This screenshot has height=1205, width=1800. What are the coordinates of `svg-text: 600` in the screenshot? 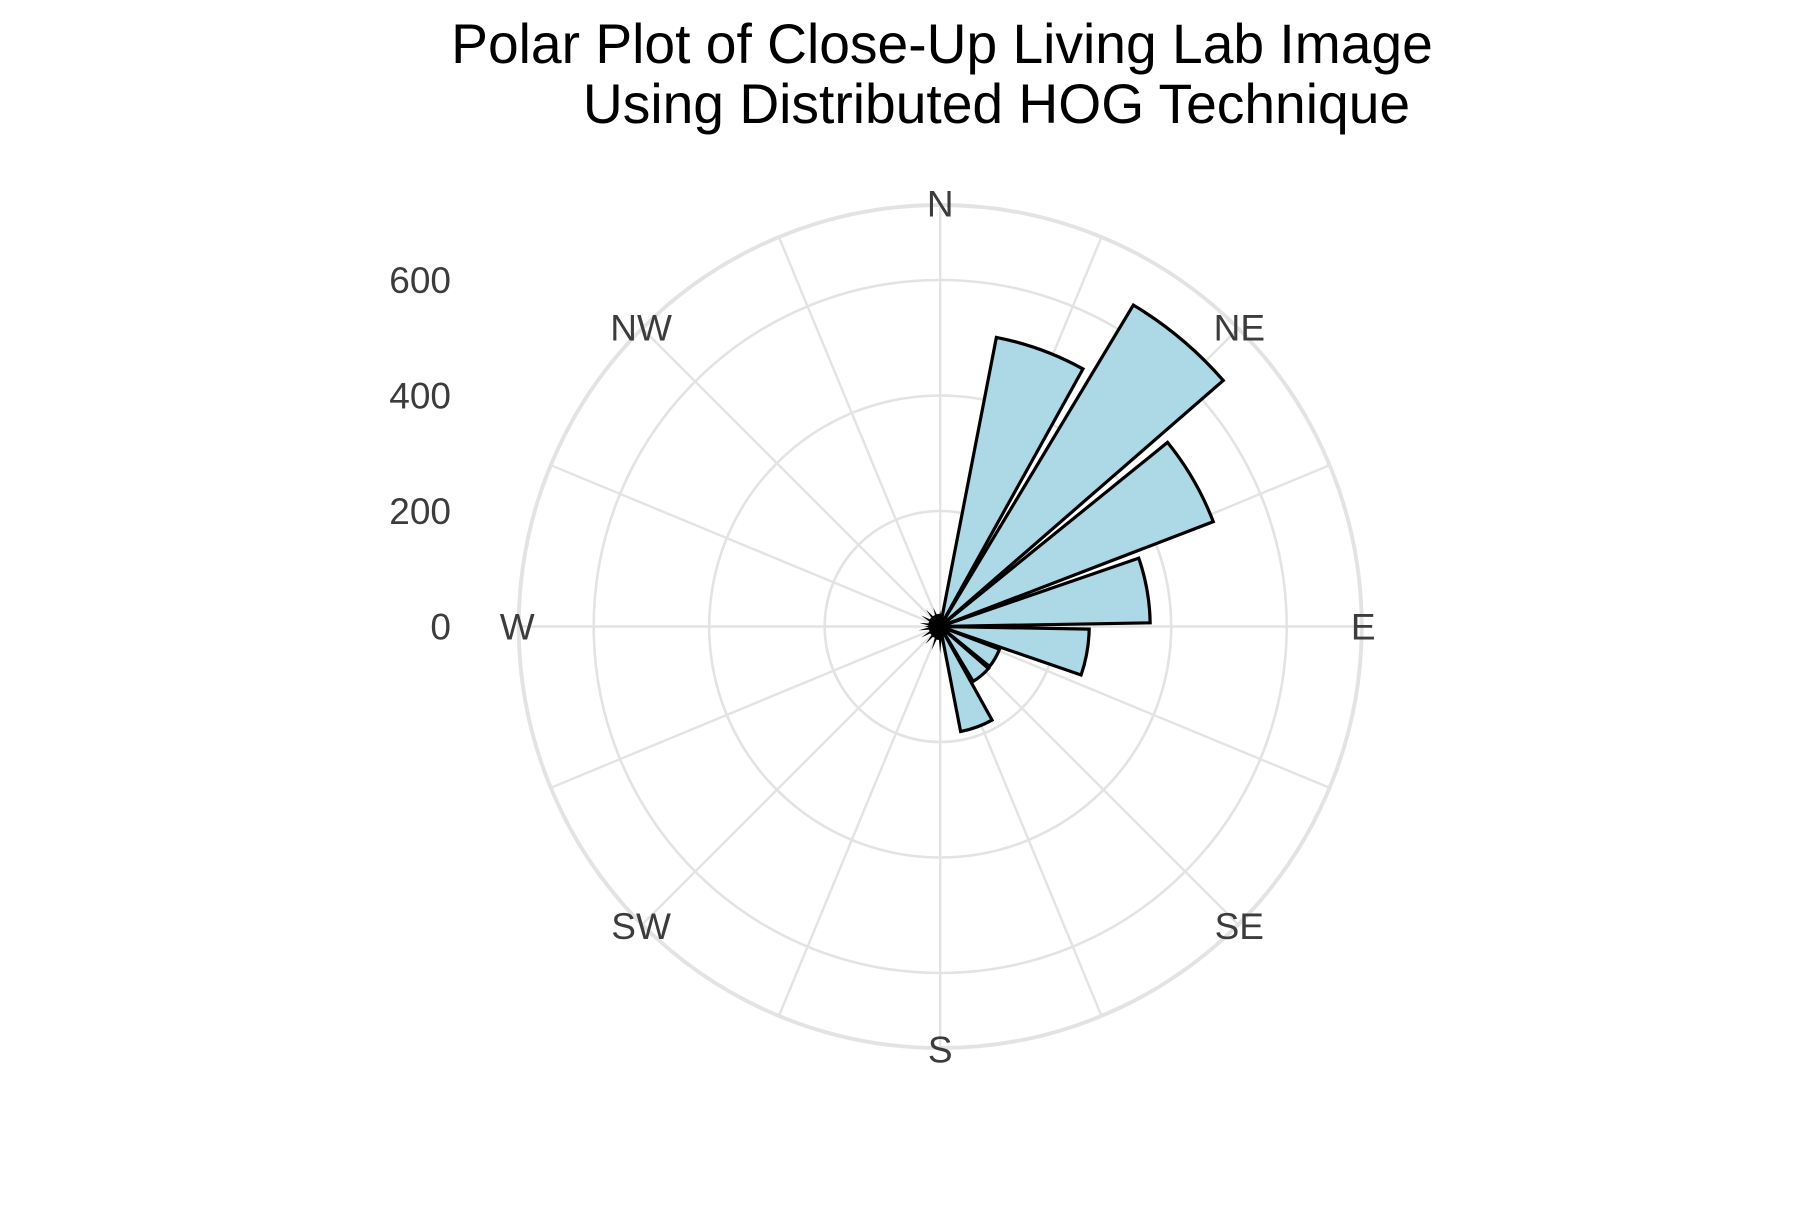 It's located at (420, 280).